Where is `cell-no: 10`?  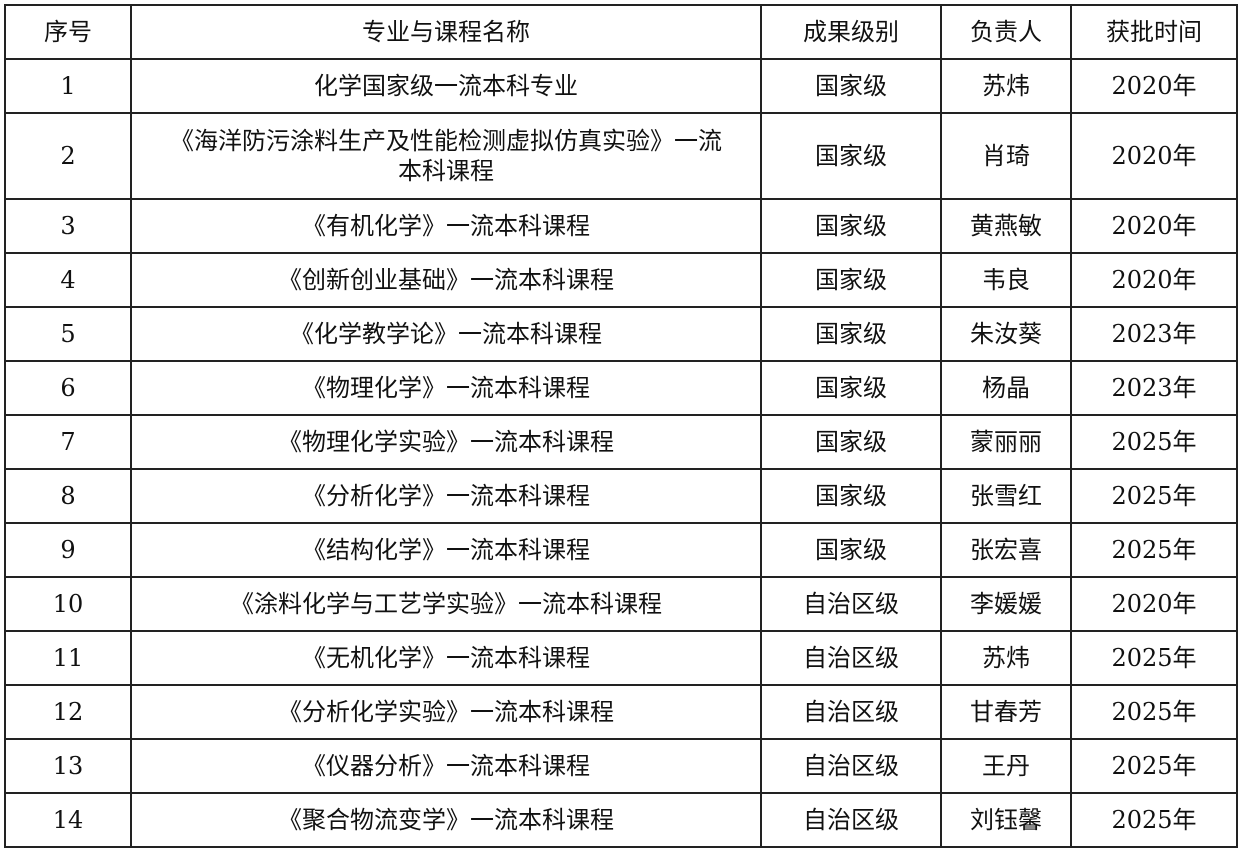
cell-no: 10 is located at coordinates (68, 604).